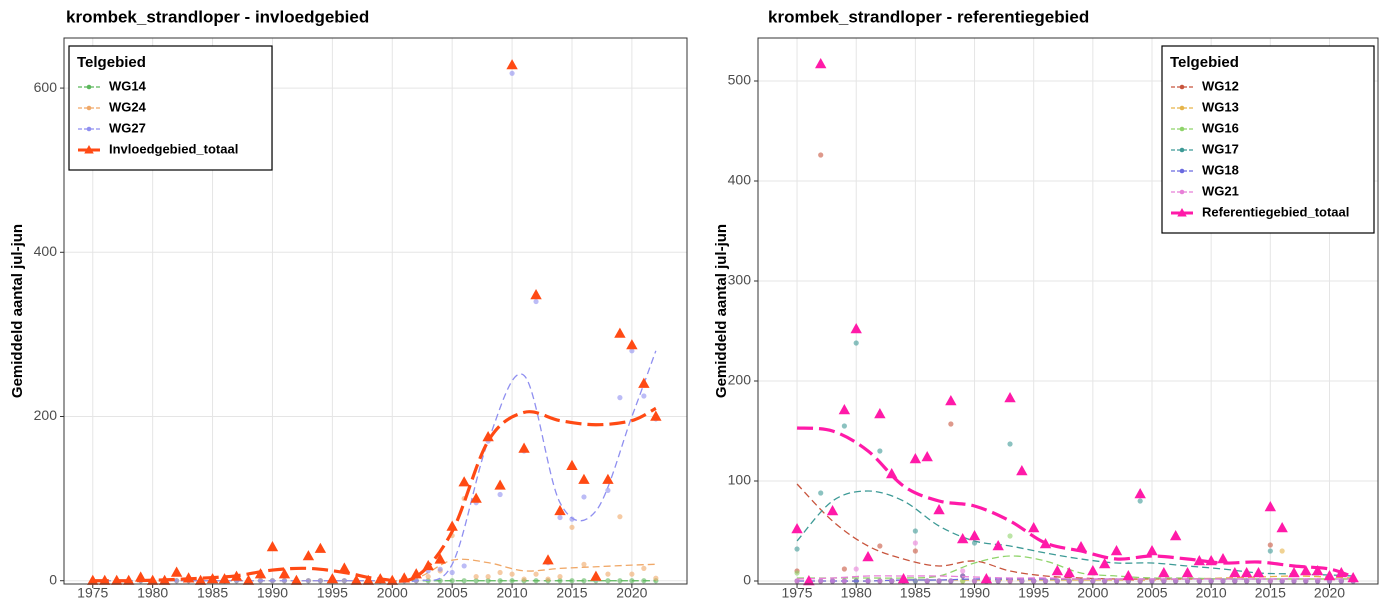 This screenshot has height=601, width=1392. Describe the element at coordinates (1220, 85) in the screenshot. I see `legend-label: WG12` at that location.